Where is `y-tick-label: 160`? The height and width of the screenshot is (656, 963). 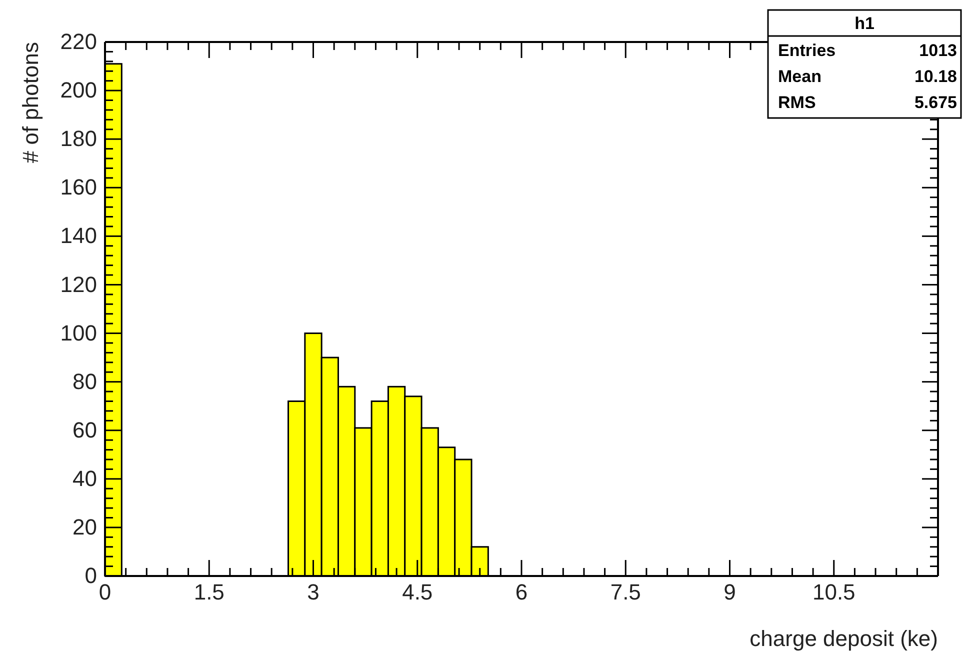 y-tick-label: 160 is located at coordinates (78, 187).